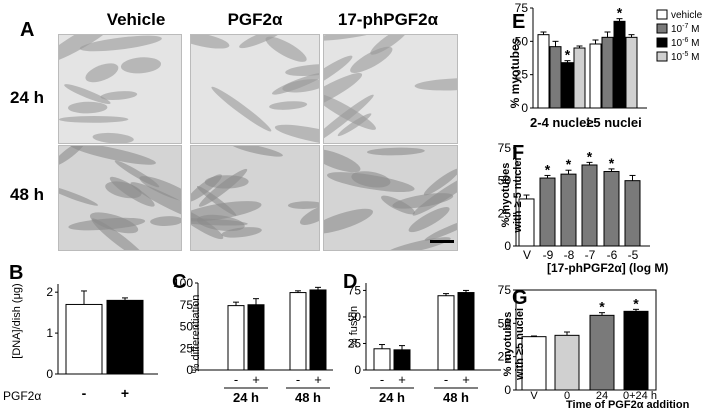  Describe the element at coordinates (22, 396) in the screenshot. I see `panel-b-xlabel: PGF2α` at that location.